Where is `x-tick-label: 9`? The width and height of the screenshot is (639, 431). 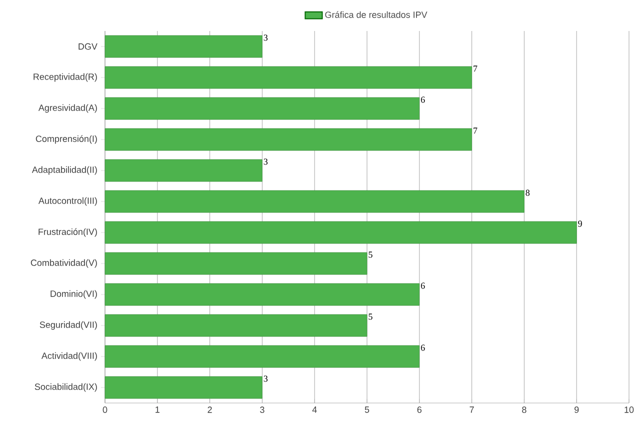 x-tick-label: 9 is located at coordinates (576, 409).